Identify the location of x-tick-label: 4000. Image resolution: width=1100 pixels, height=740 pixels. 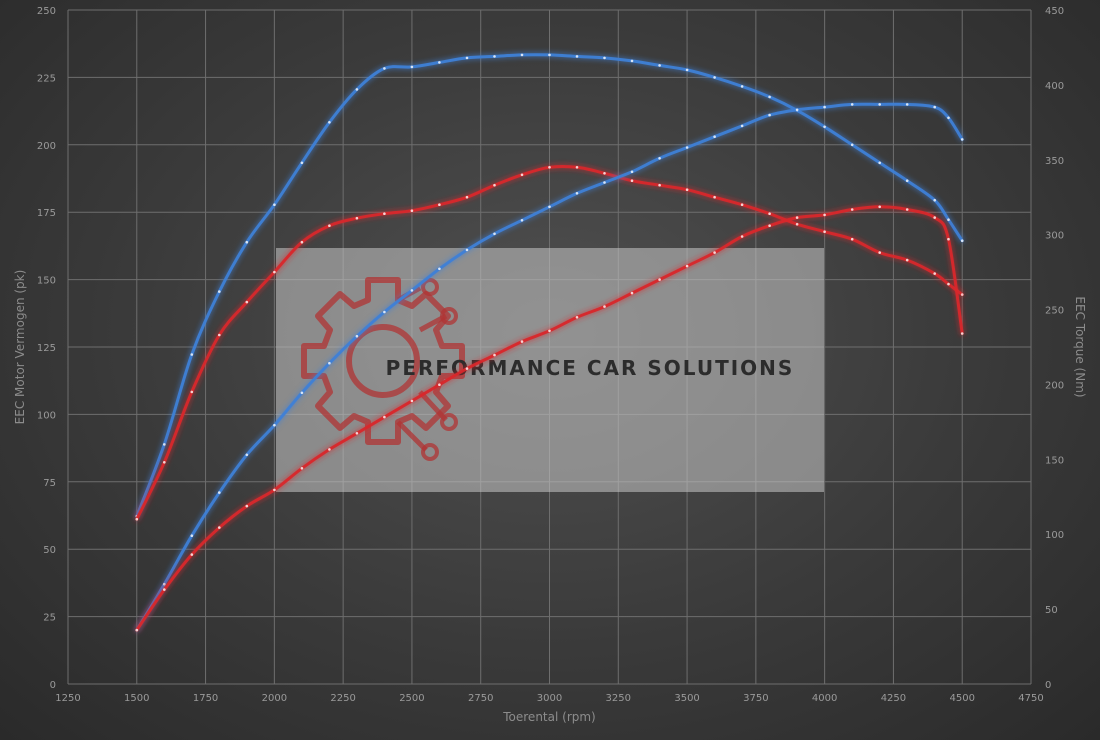
(824, 698).